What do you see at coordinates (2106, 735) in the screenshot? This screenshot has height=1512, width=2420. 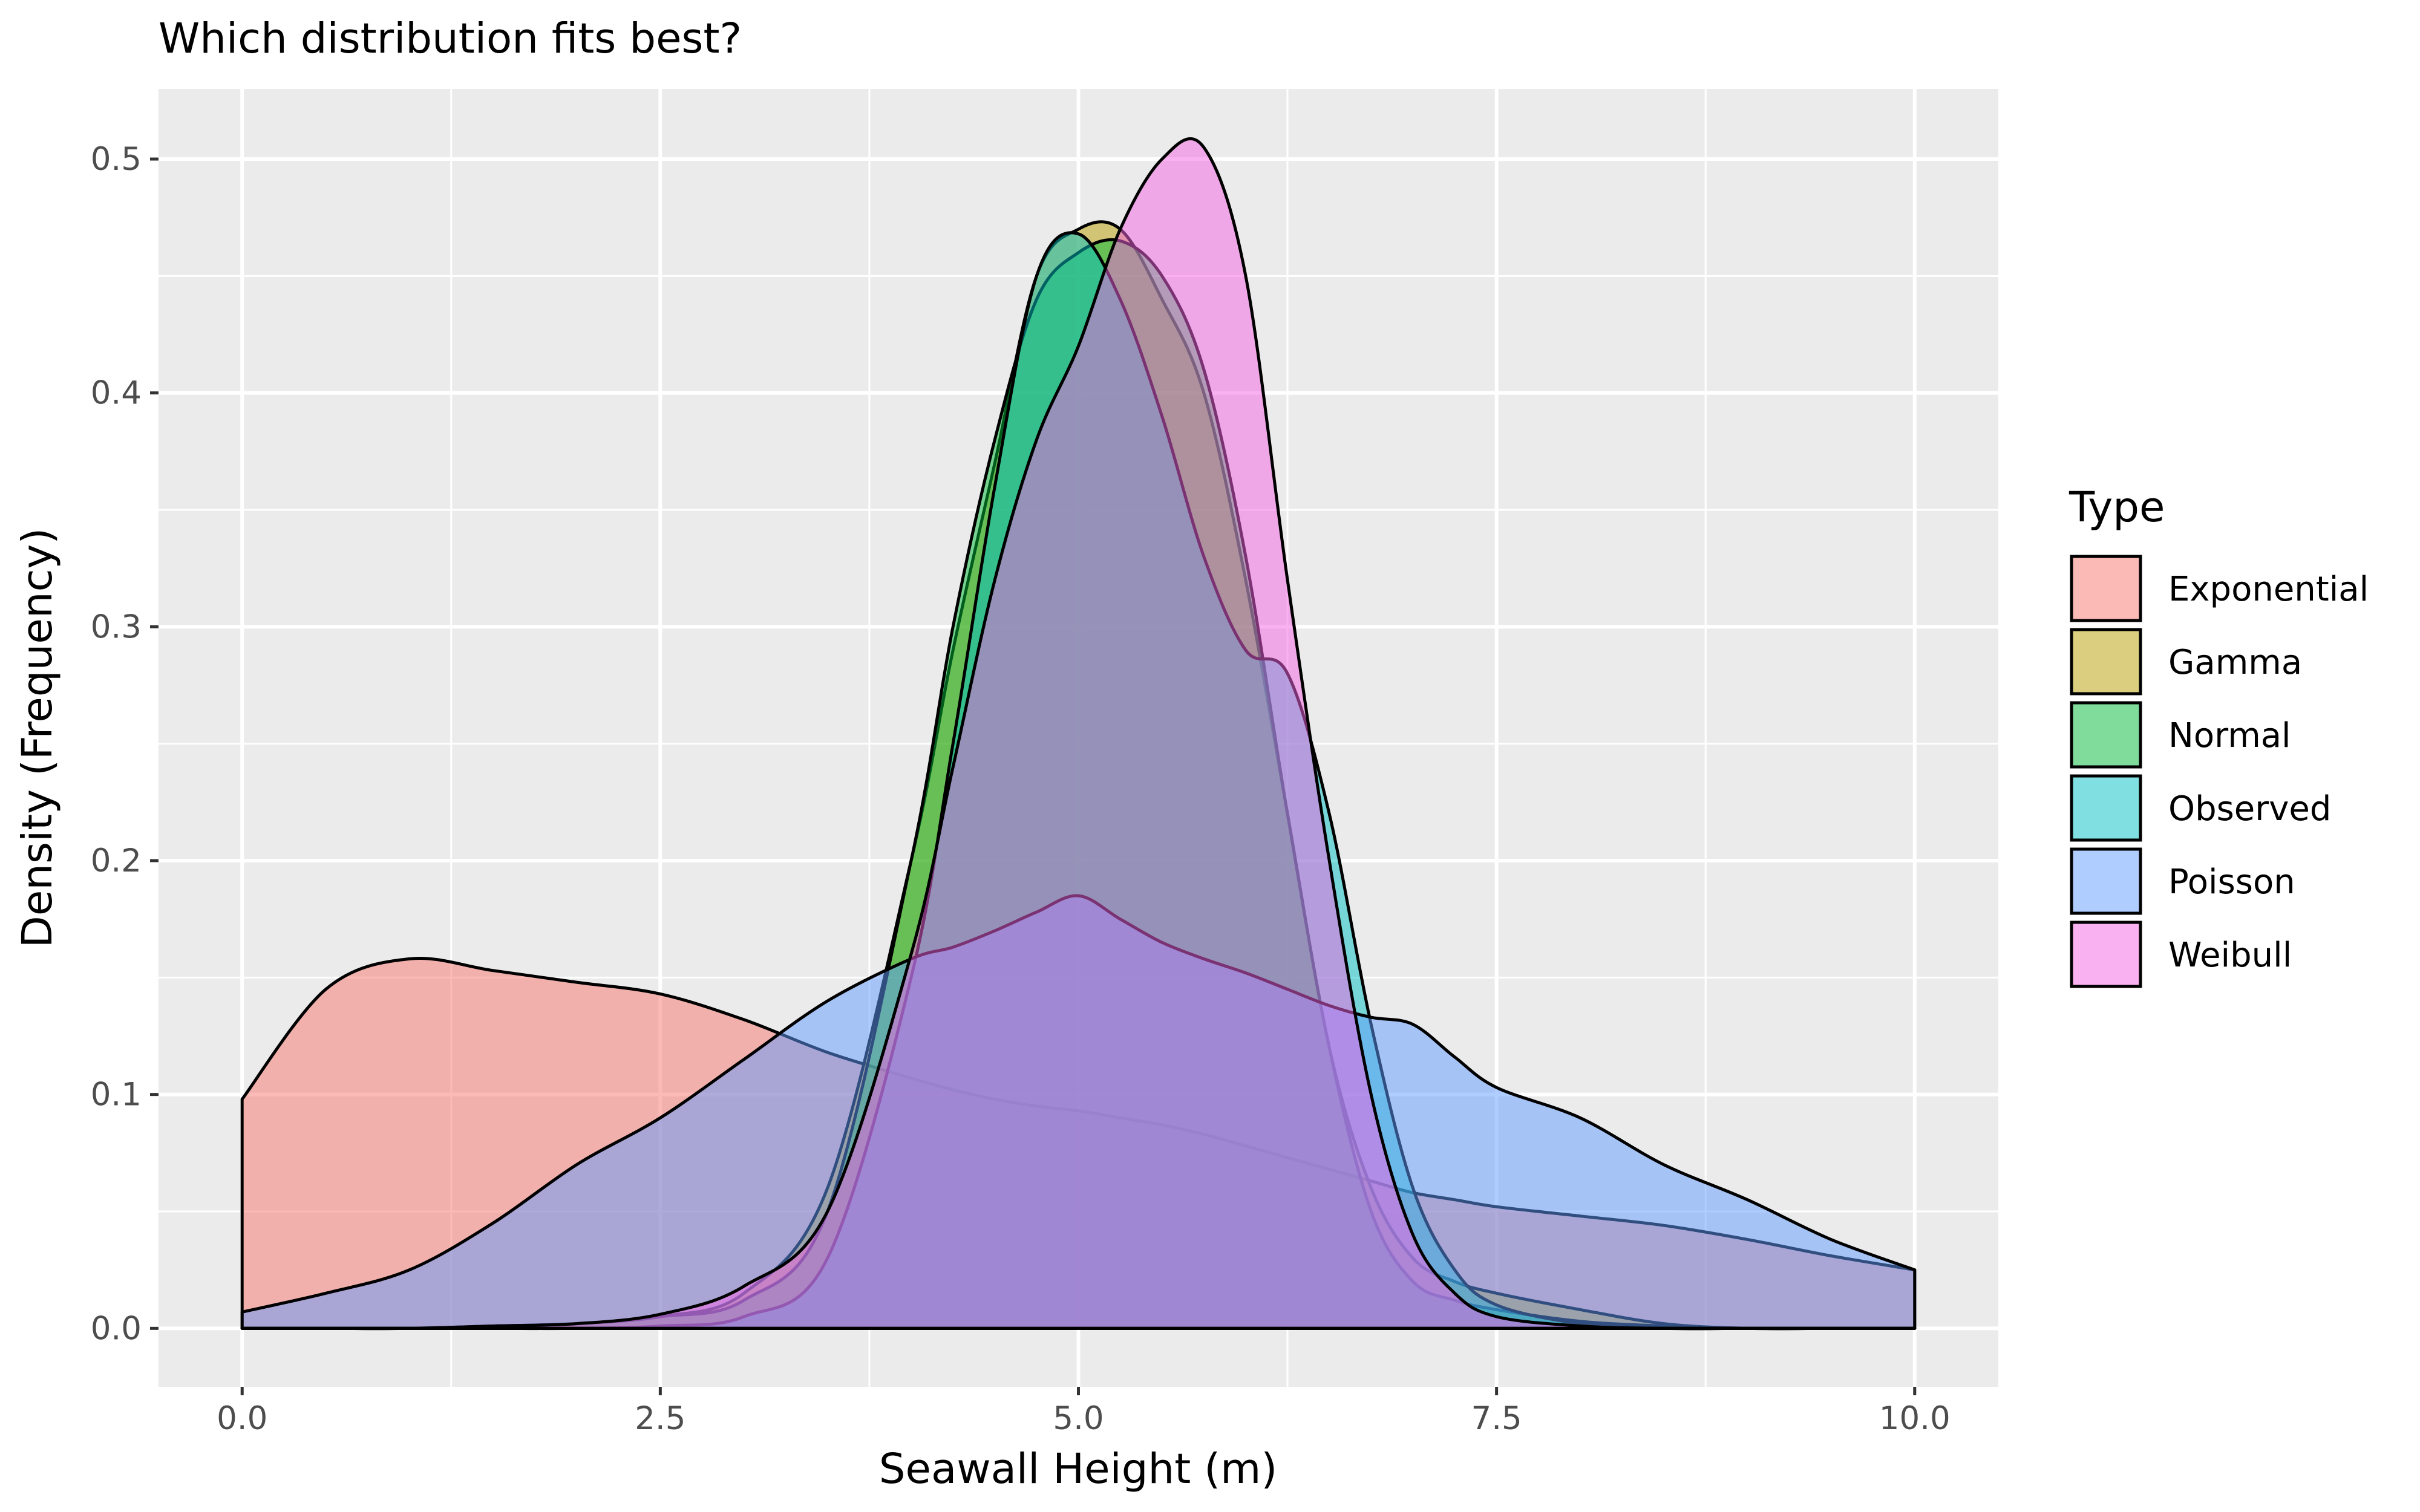 I see `legend-key-normal` at bounding box center [2106, 735].